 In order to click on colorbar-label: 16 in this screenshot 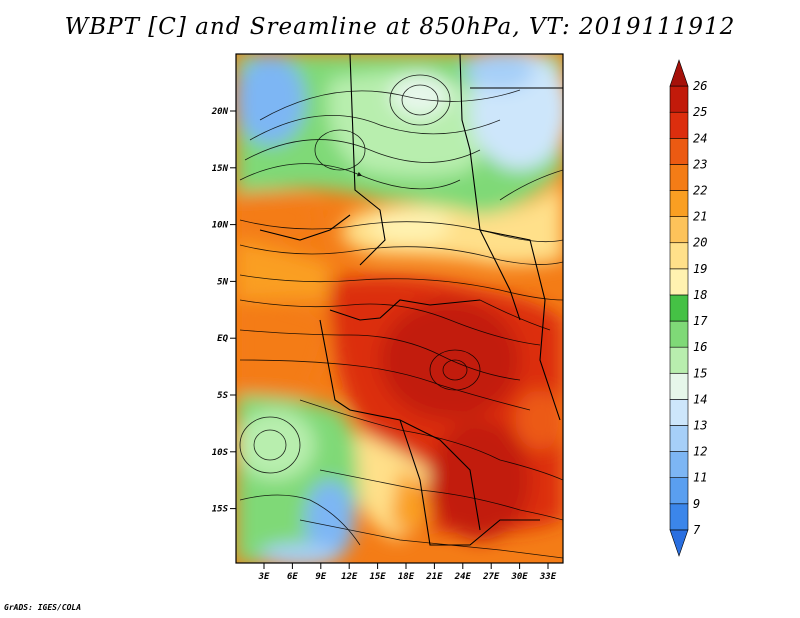, I will do `click(700, 347)`.